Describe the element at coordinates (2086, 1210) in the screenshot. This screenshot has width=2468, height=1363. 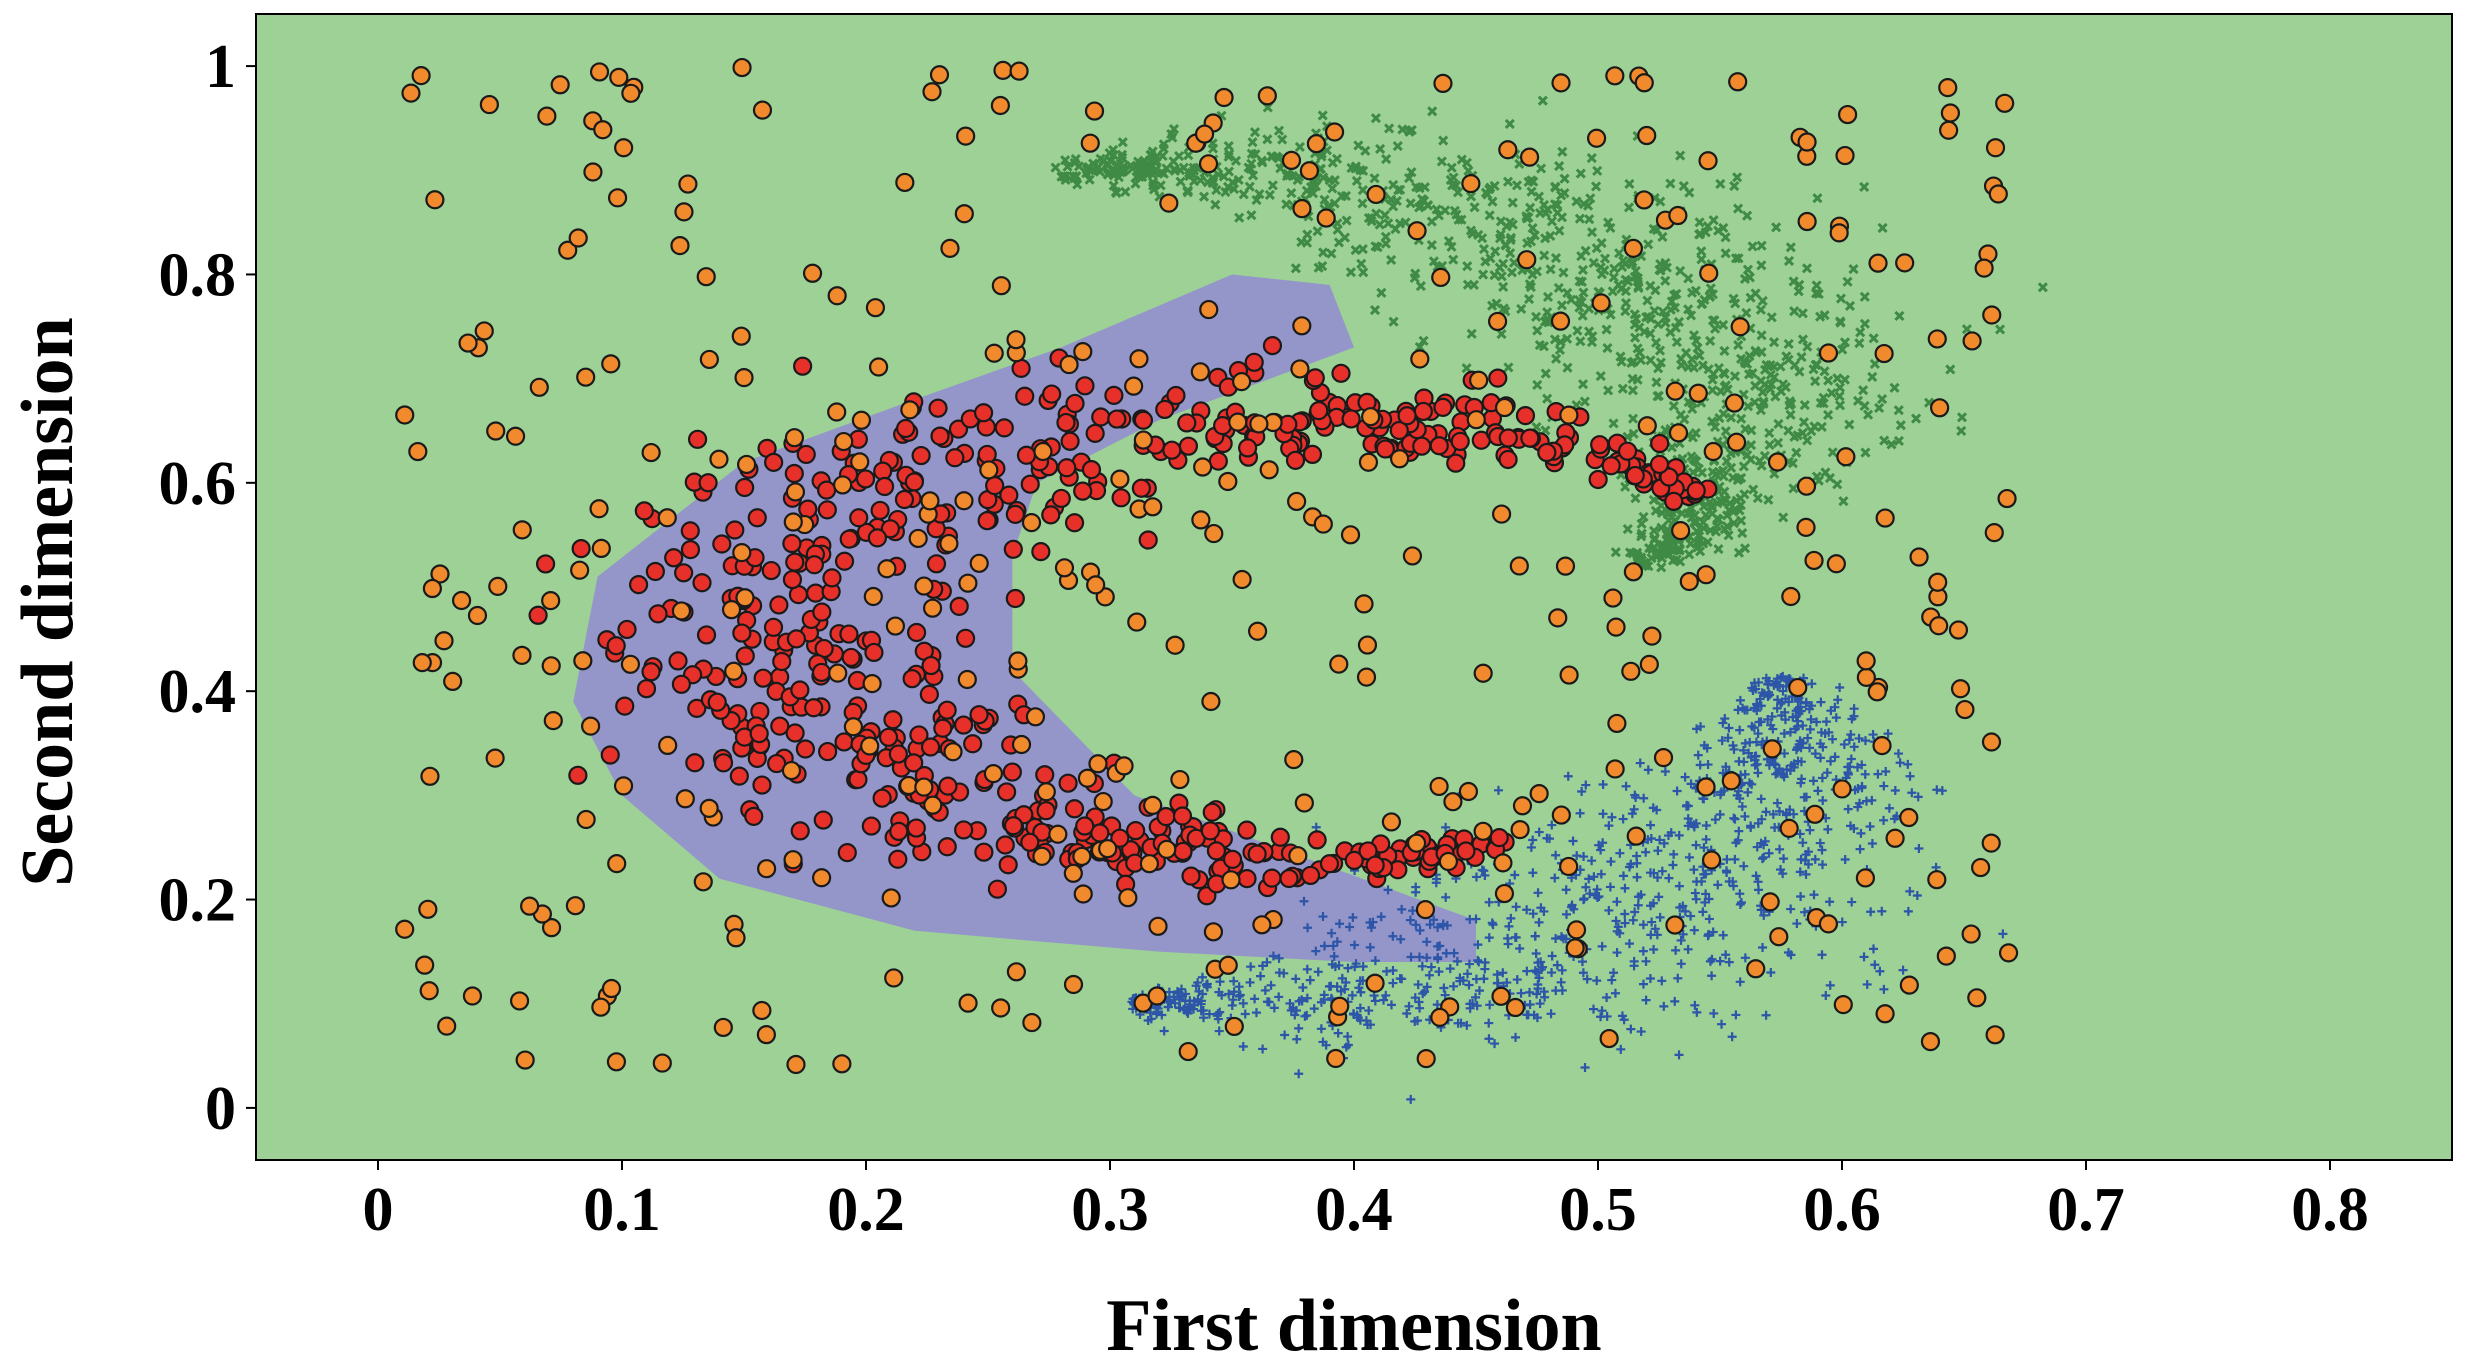
I see `x-tick-label: 0.7` at that location.